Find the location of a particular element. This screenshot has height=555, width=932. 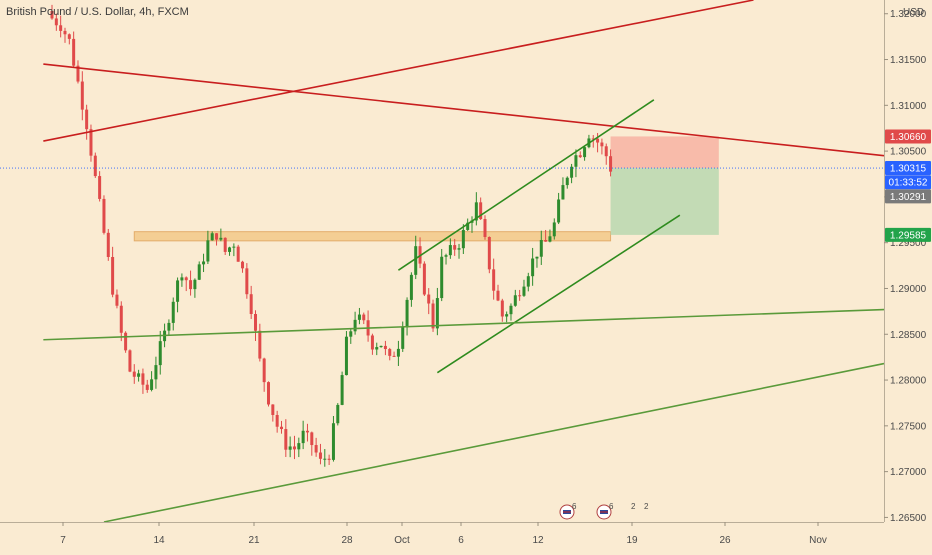

price-tick-label: 1.31500 is located at coordinates (908, 60).